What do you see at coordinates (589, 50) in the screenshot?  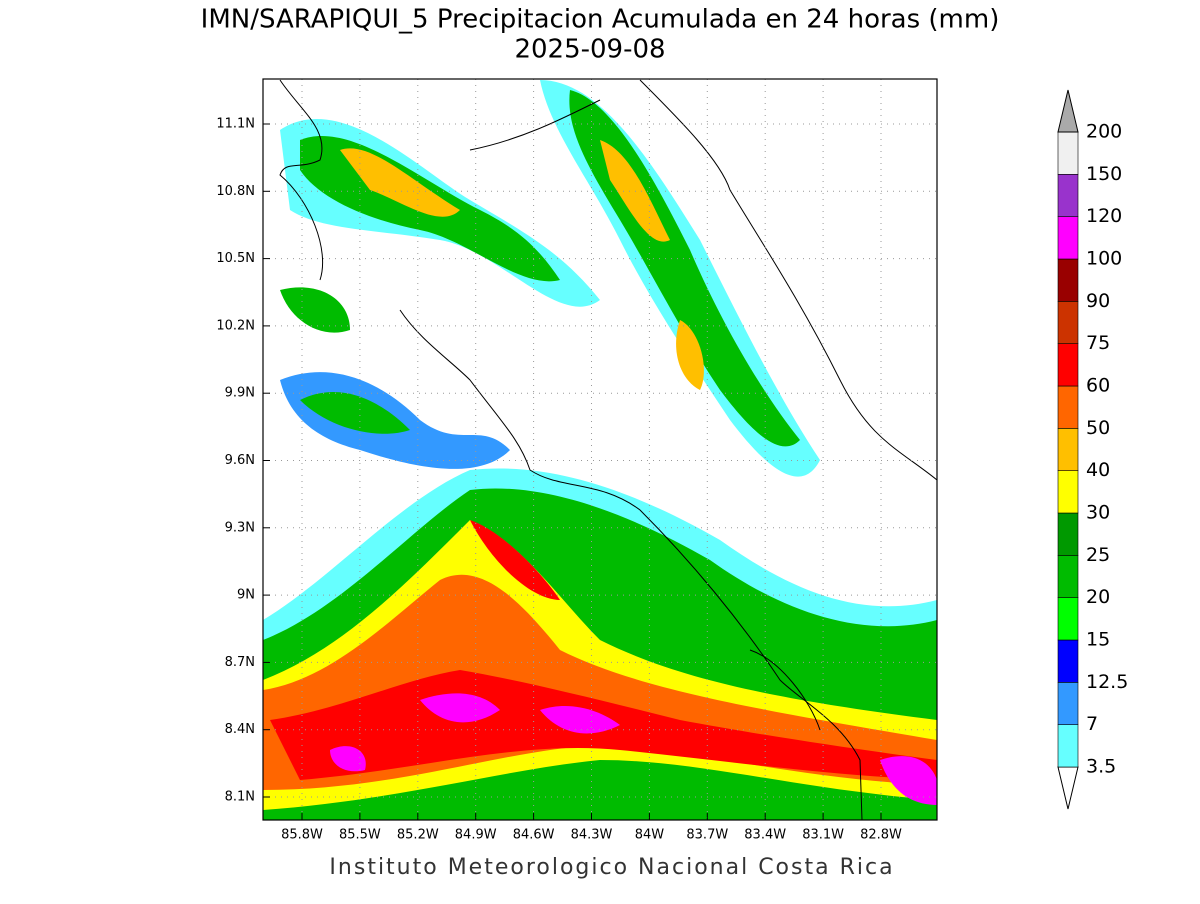 I see `subtitle: 2025-09-08` at bounding box center [589, 50].